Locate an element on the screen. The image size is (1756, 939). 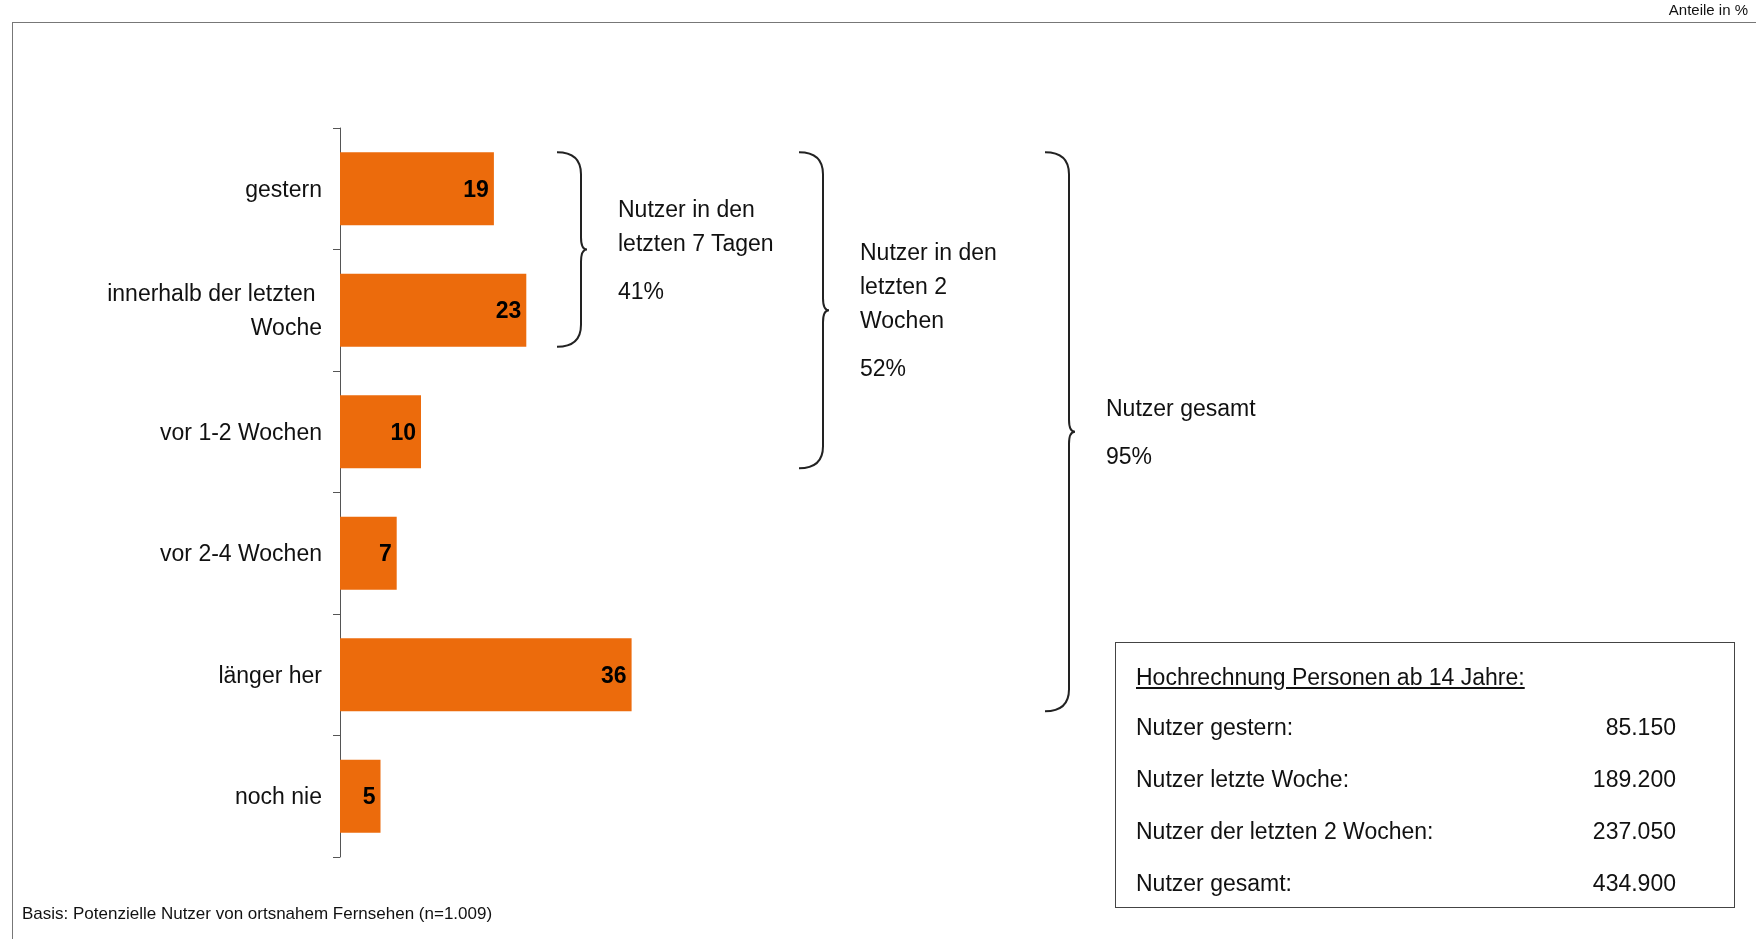
text: Nutzer in den letzten 2 Wochen 52% is located at coordinates (929, 311).